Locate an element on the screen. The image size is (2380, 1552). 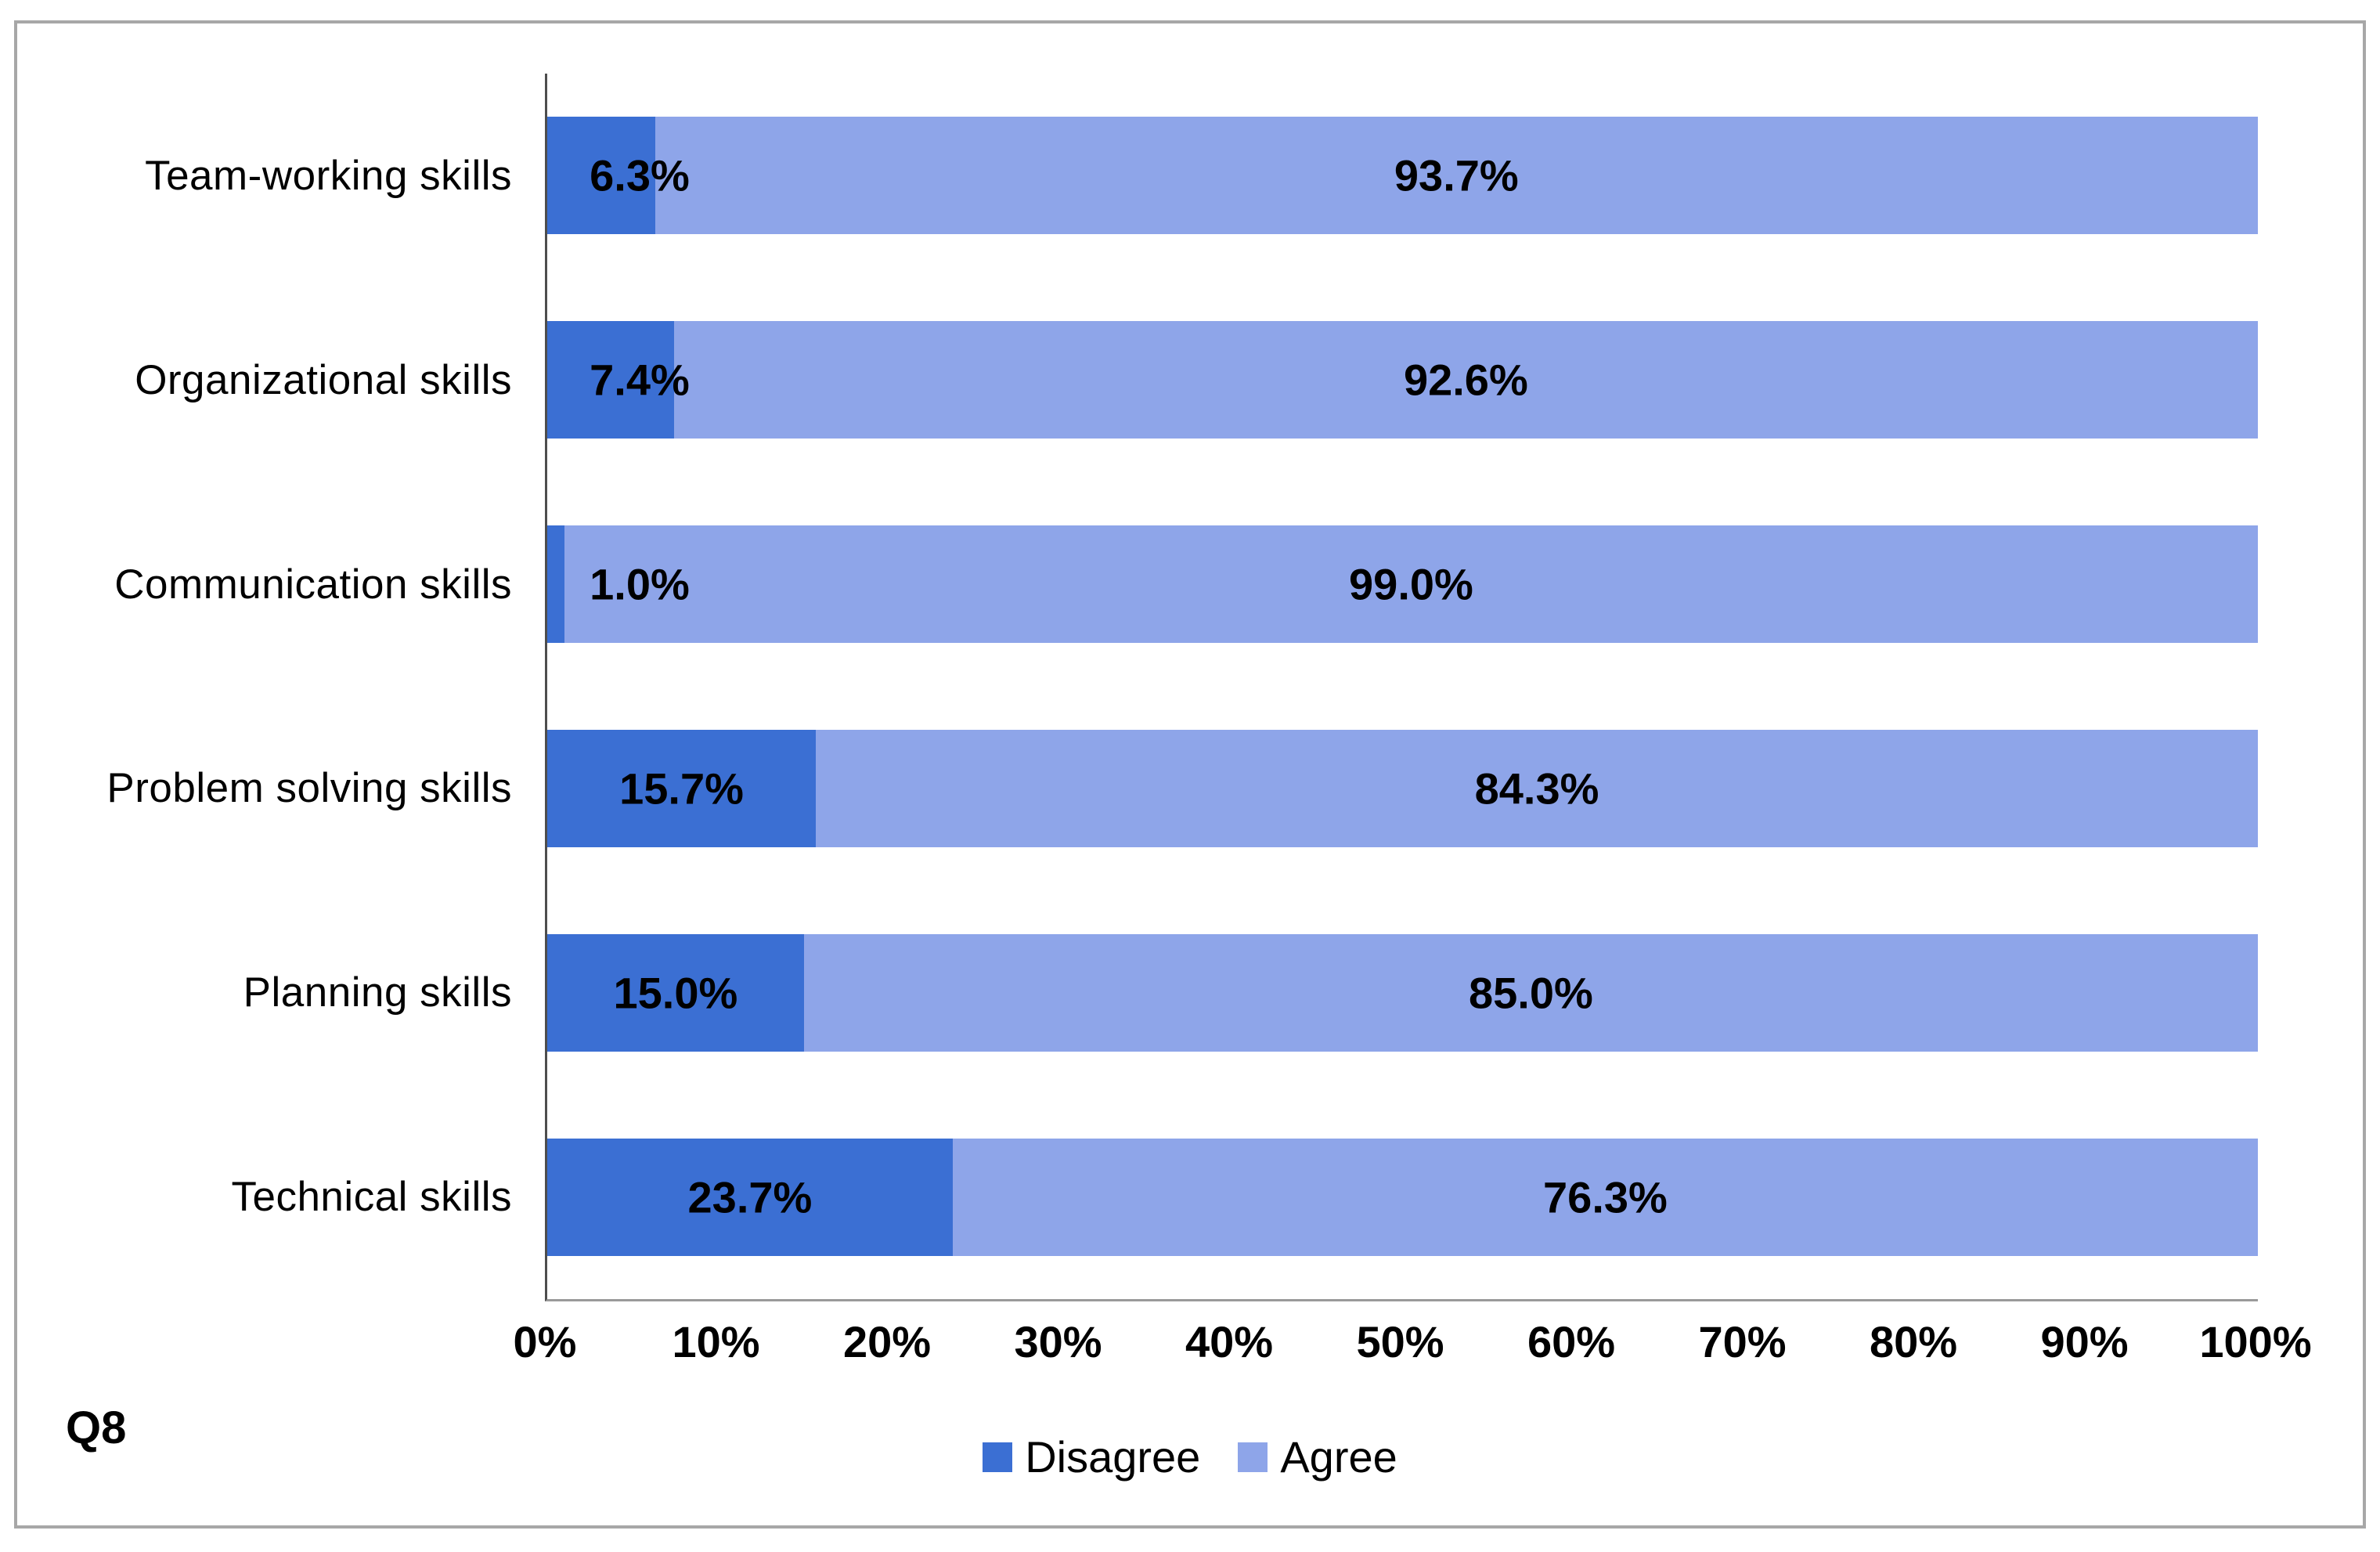
bar-row: 23.7% 76.3% is located at coordinates (1402, 1197).